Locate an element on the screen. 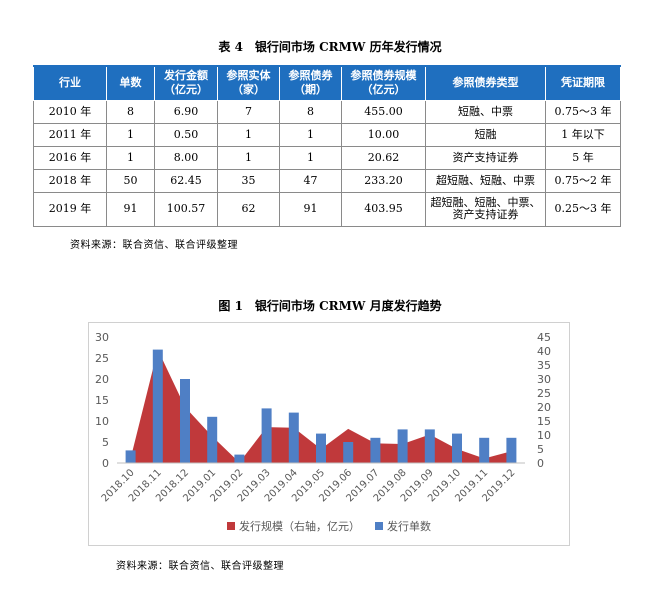  table-cell: 62.45 is located at coordinates (186, 180).